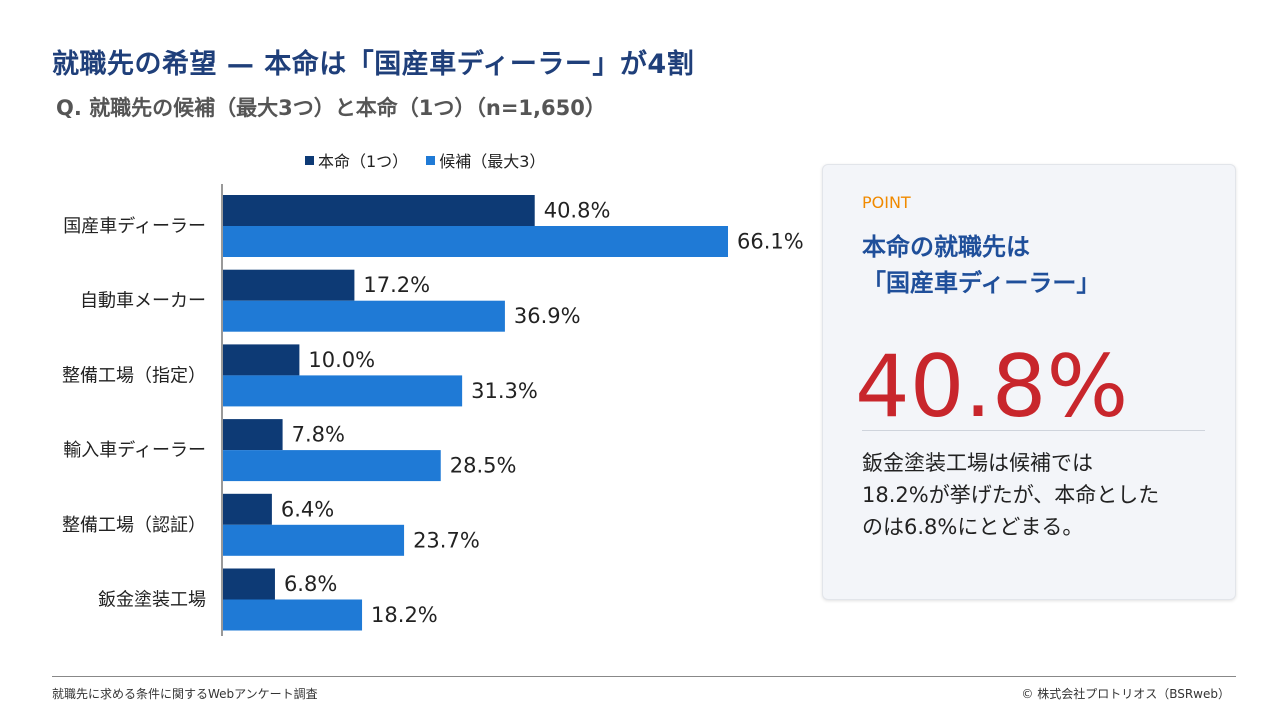  I want to click on point-heading: 本命の就職先は 「国産車ディーラー」, so click(1032, 265).